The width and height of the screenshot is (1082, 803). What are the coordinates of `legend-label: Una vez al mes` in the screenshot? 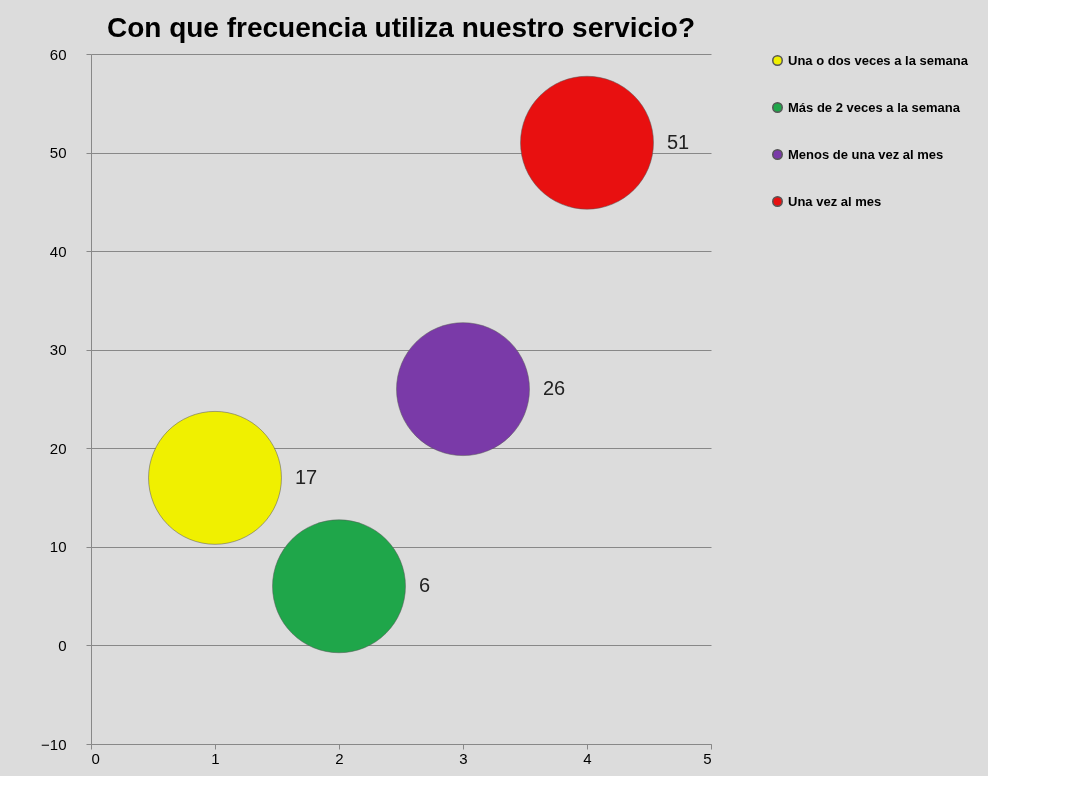 It's located at (835, 201).